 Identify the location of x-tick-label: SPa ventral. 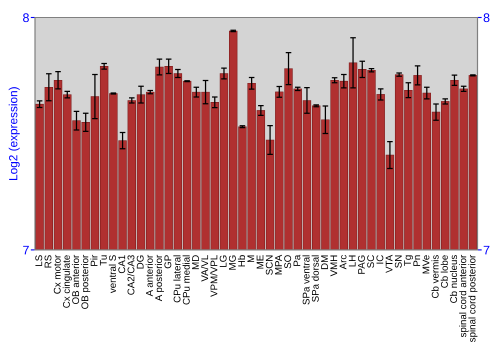
(306, 280).